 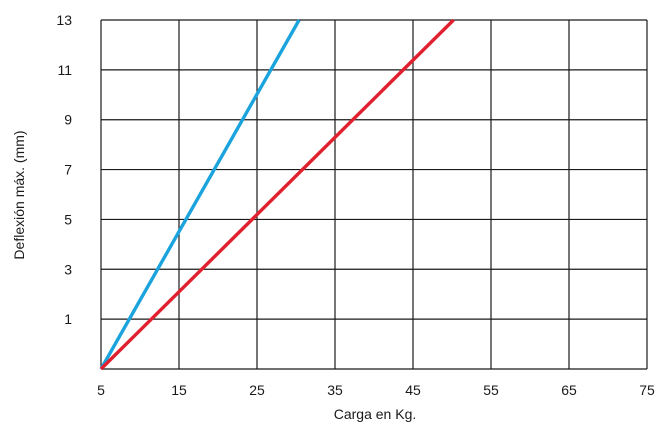 I want to click on y-tick-label: 7, so click(x=68, y=170).